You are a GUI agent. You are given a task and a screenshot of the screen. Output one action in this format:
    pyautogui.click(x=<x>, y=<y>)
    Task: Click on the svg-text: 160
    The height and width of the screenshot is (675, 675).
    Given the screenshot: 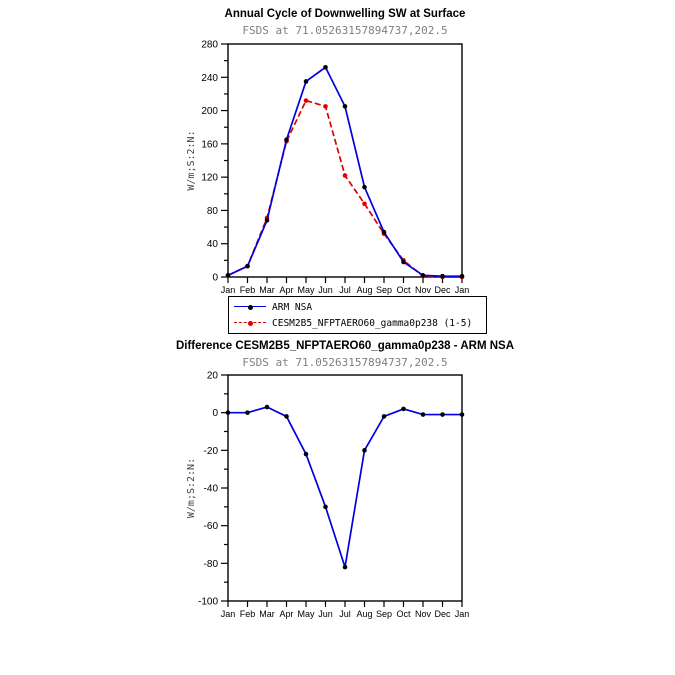 What is the action you would take?
    pyautogui.click(x=209, y=144)
    